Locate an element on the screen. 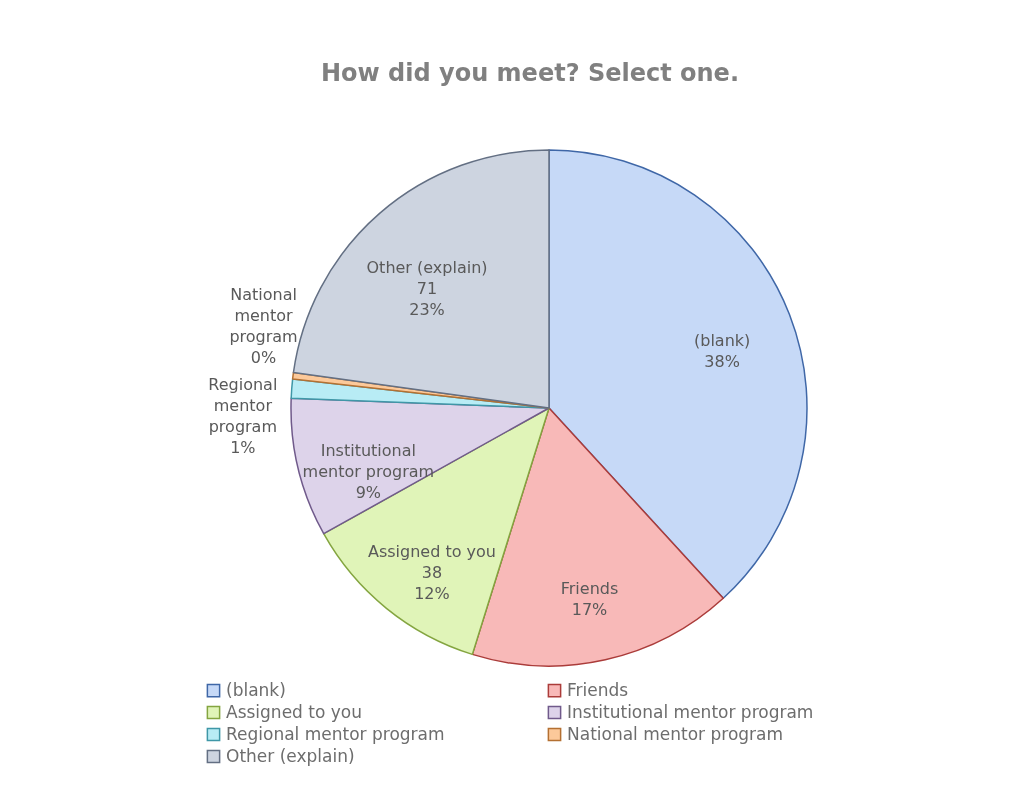 The width and height of the screenshot is (1035, 788). slice-label: (blank) is located at coordinates (722, 340).